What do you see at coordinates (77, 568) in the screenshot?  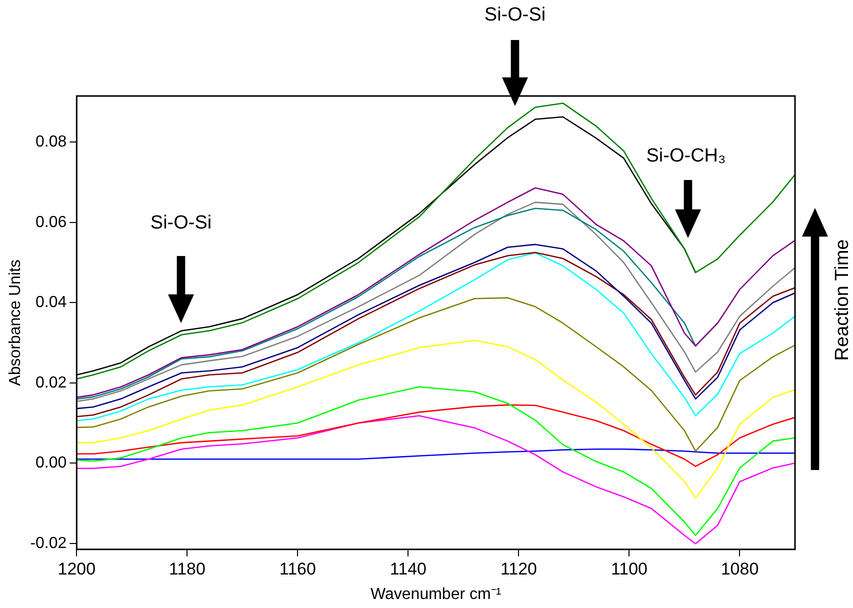 I see `x-tick-label: 1200` at bounding box center [77, 568].